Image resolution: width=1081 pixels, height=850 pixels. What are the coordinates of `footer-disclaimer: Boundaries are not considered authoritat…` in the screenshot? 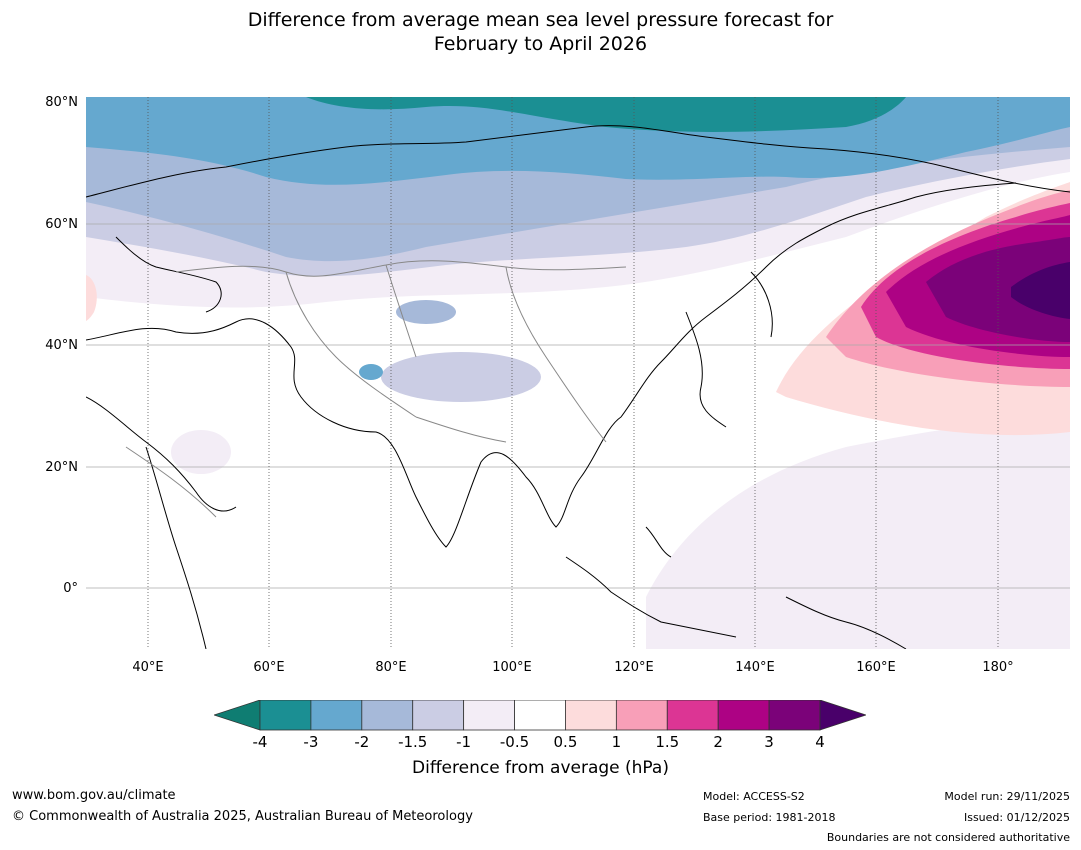 It's located at (948, 837).